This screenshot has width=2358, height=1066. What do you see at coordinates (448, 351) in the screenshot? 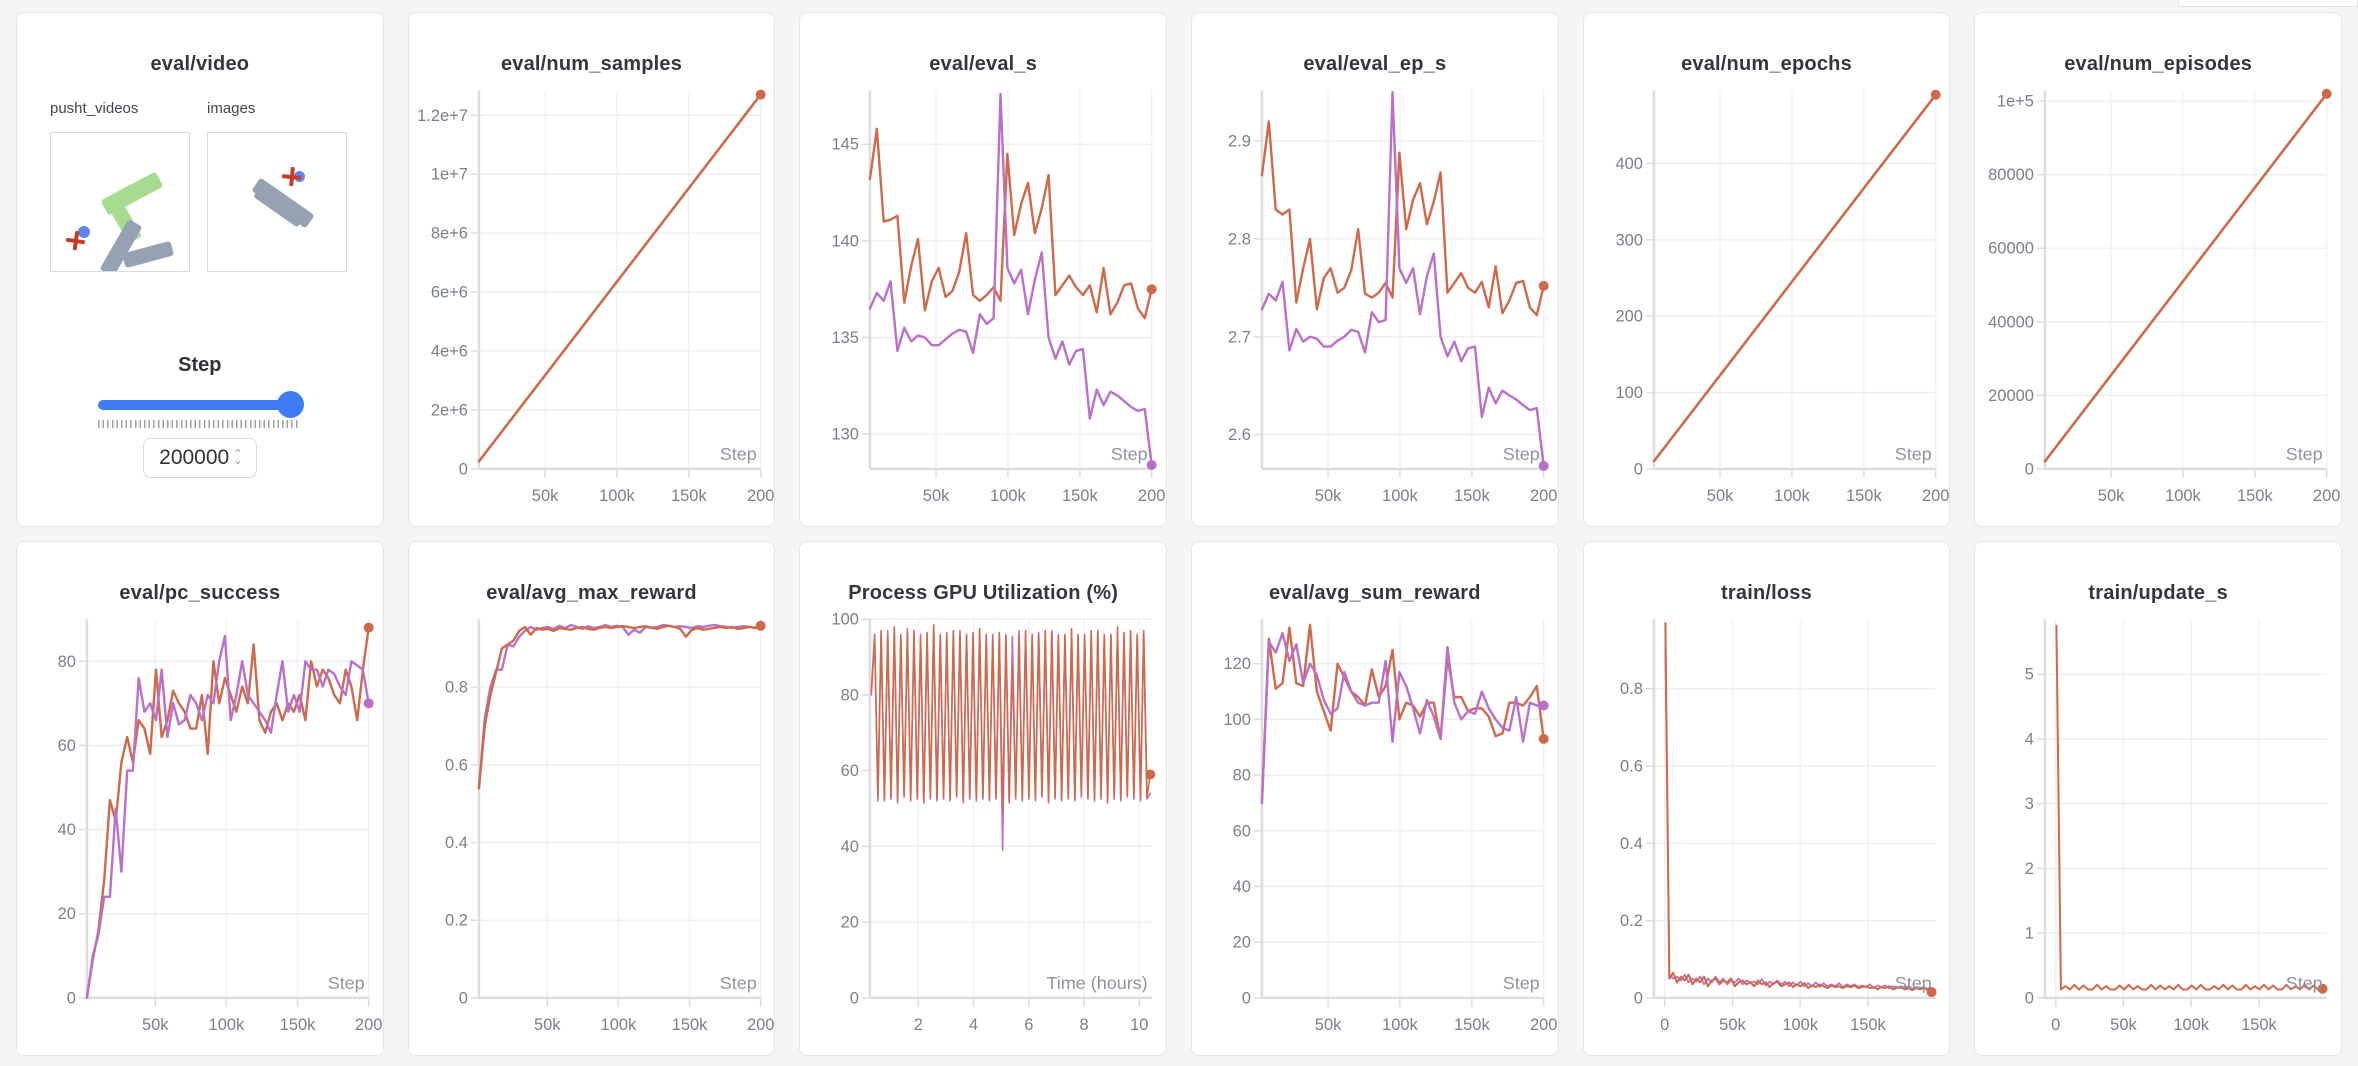
I see `svg-text: 4e+6` at bounding box center [448, 351].